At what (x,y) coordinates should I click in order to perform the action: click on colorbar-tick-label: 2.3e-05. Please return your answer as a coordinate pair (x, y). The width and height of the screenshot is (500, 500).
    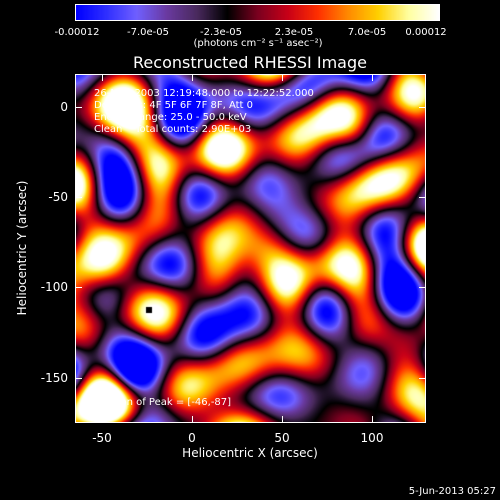
    Looking at the image, I should click on (294, 32).